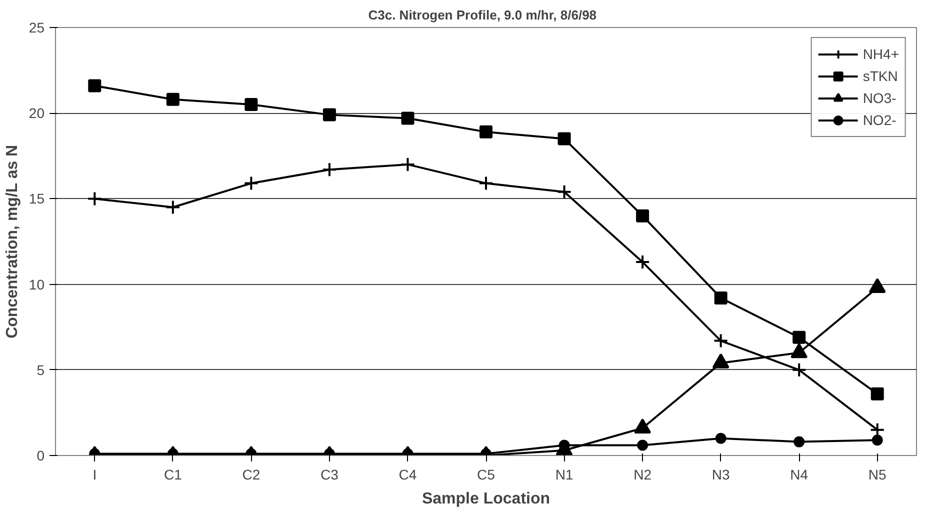  I want to click on legend-label: NH4+, so click(880, 54).